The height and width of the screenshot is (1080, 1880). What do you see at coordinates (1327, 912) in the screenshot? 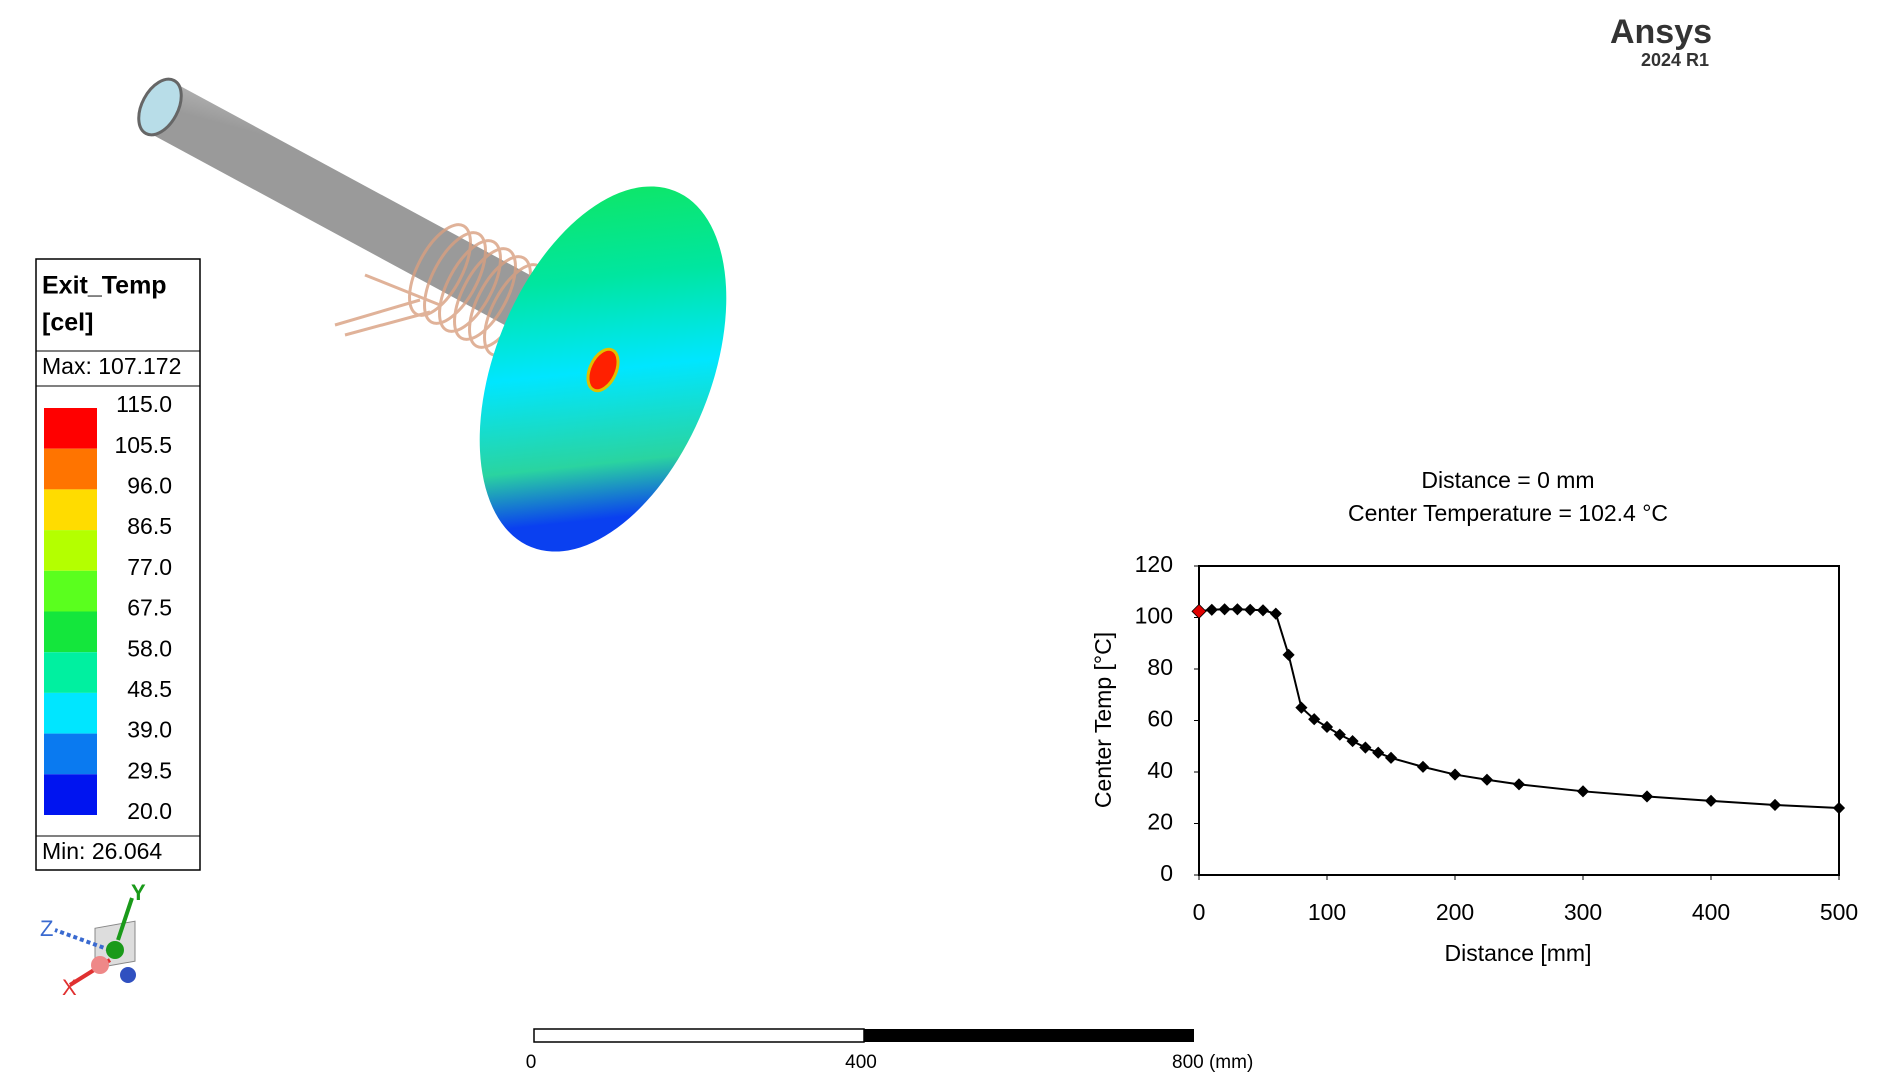
I see `x-tick-label: 100` at bounding box center [1327, 912].